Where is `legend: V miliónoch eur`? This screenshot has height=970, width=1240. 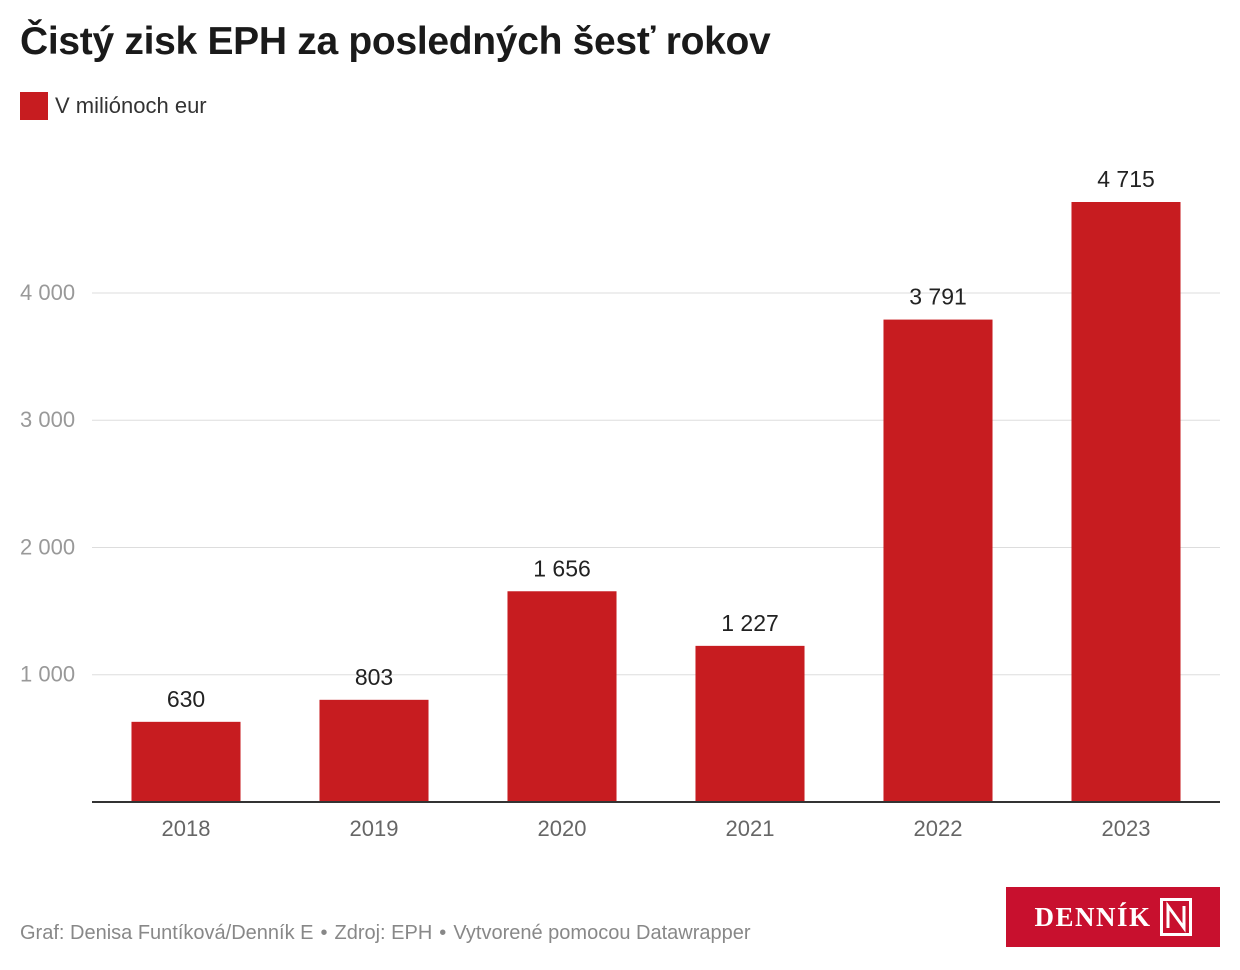
legend: V miliónoch eur is located at coordinates (113, 106).